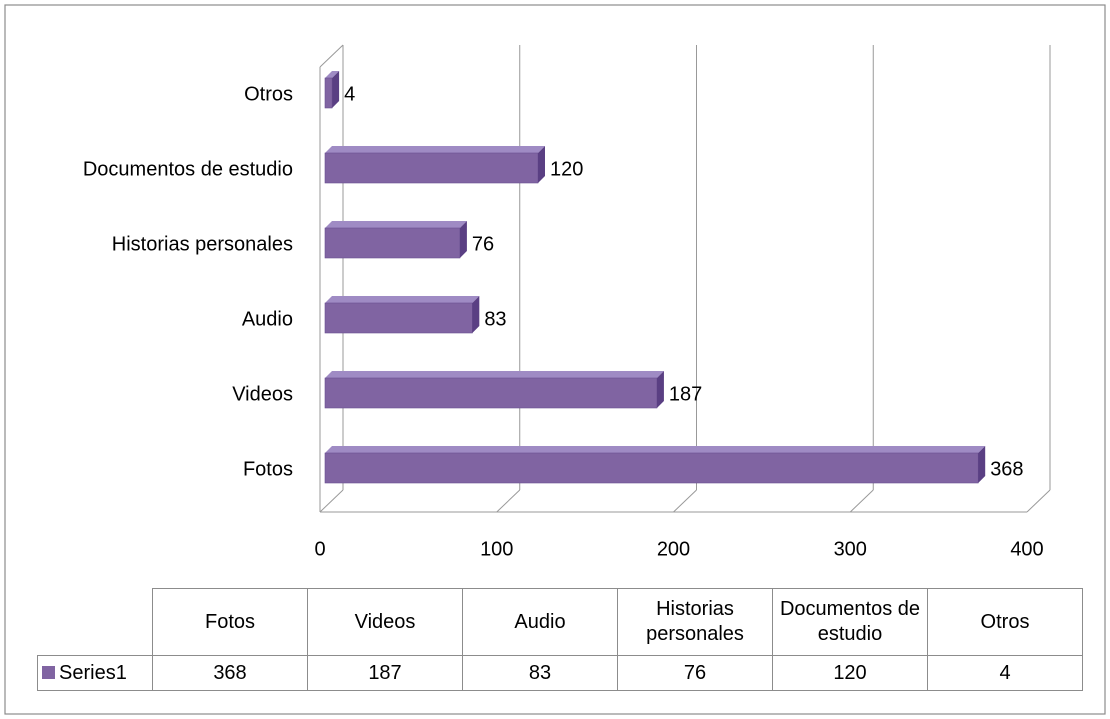 This screenshot has width=1110, height=719. Describe the element at coordinates (95, 622) in the screenshot. I see `table-corner` at that location.